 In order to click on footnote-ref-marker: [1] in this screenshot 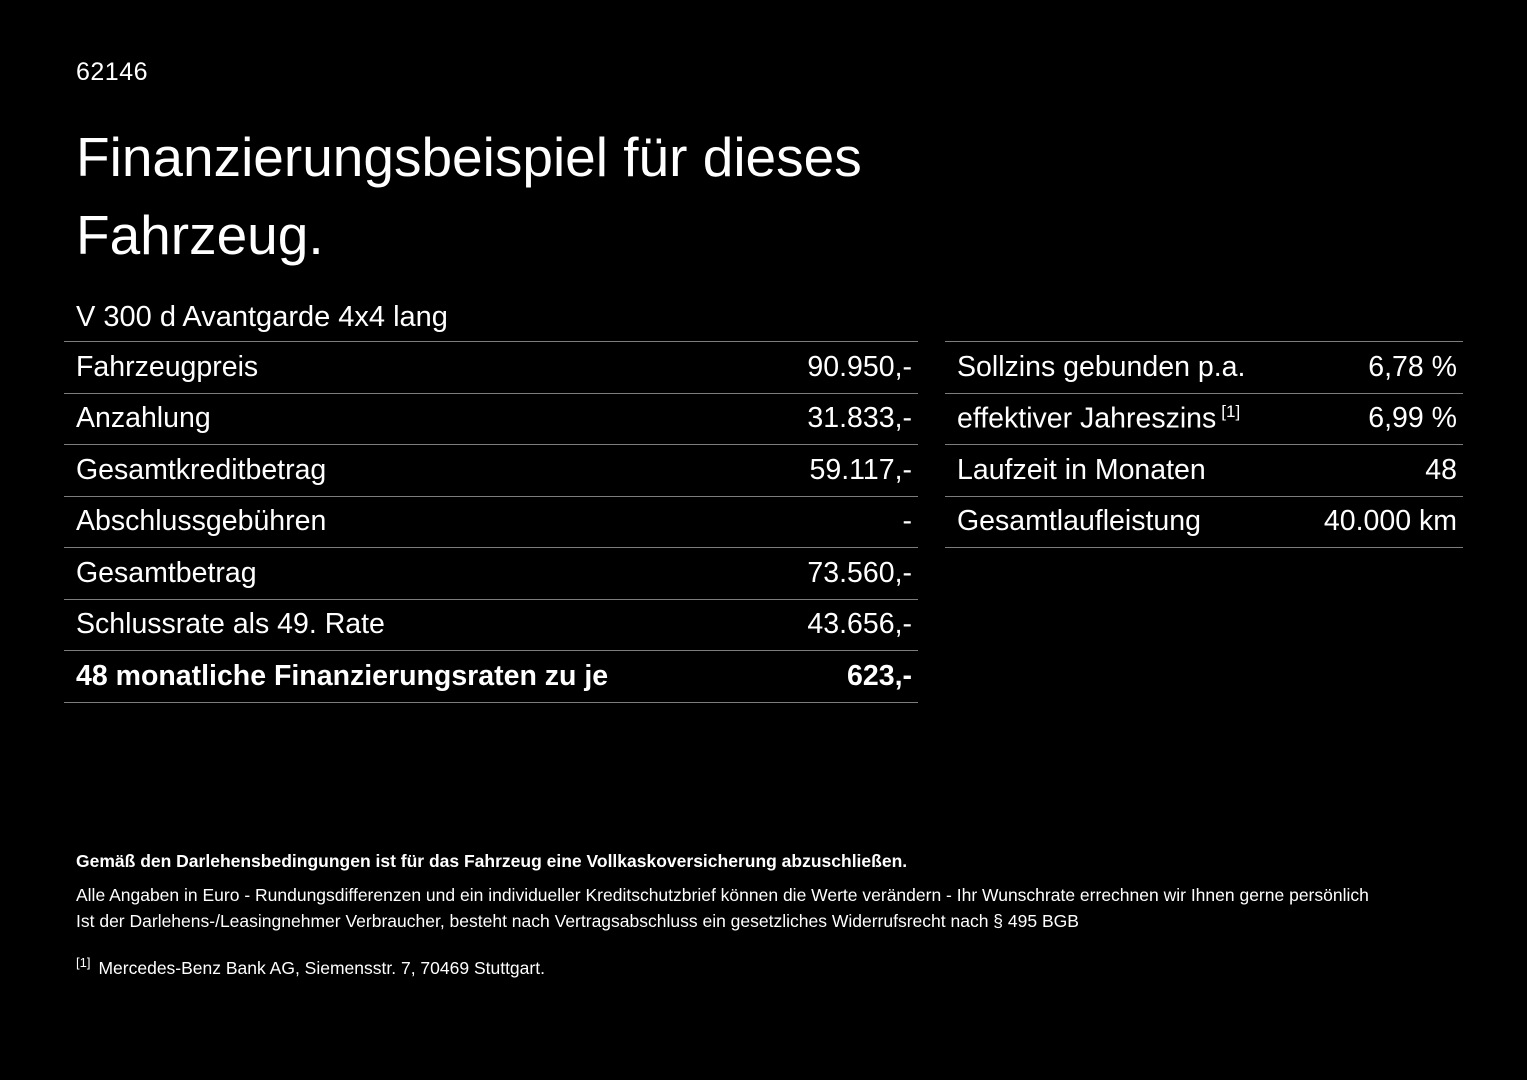, I will do `click(83, 962)`.